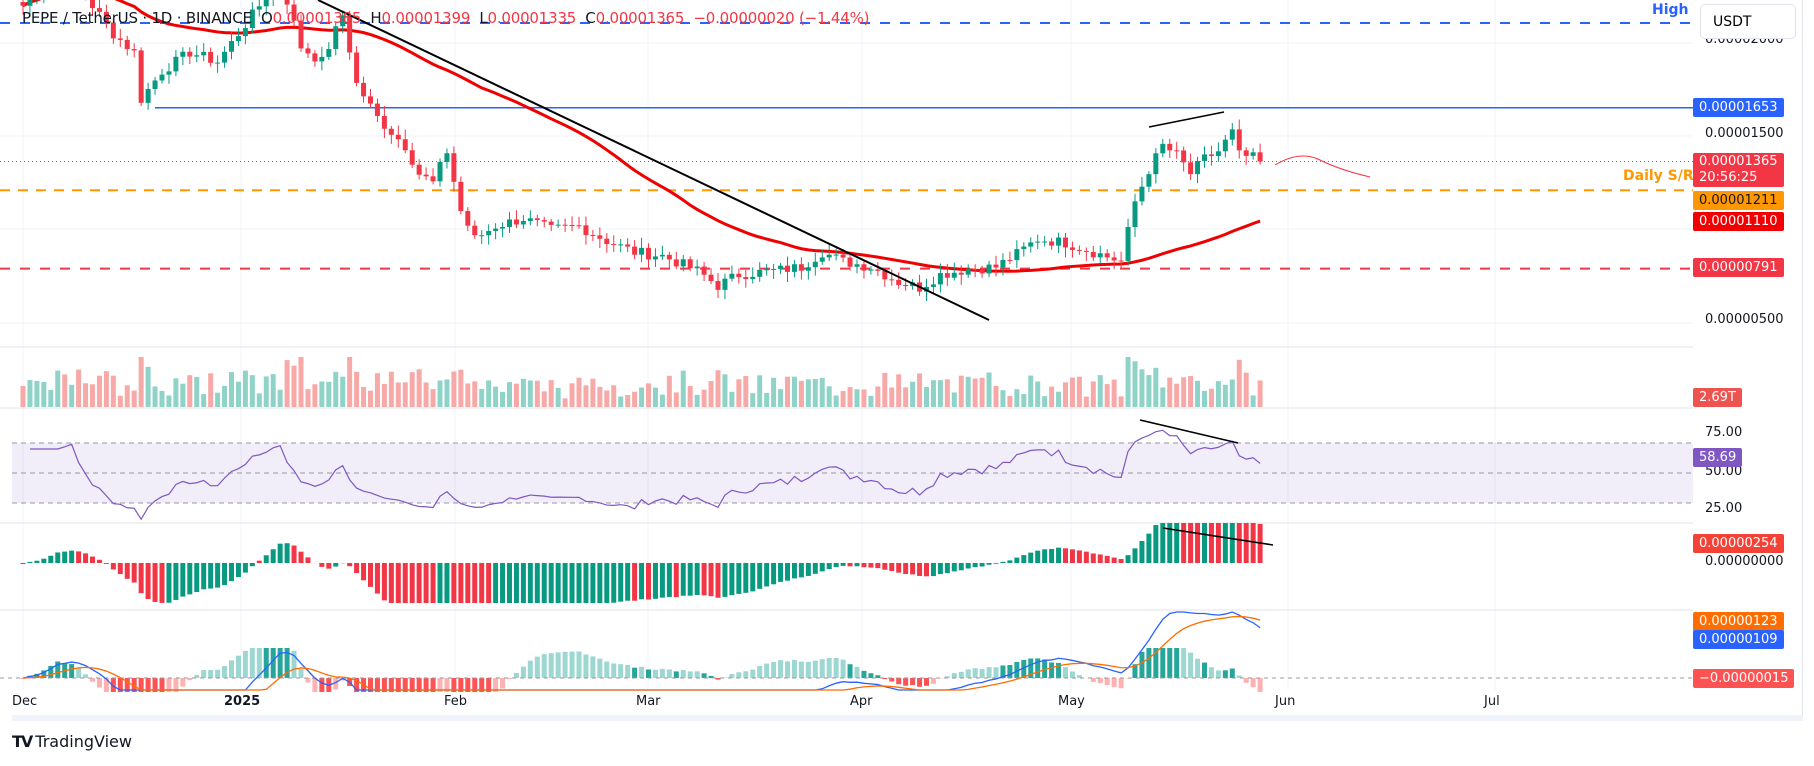 The image size is (1814, 766). What do you see at coordinates (1748, 21) in the screenshot?
I see `currency-button: USDT` at bounding box center [1748, 21].